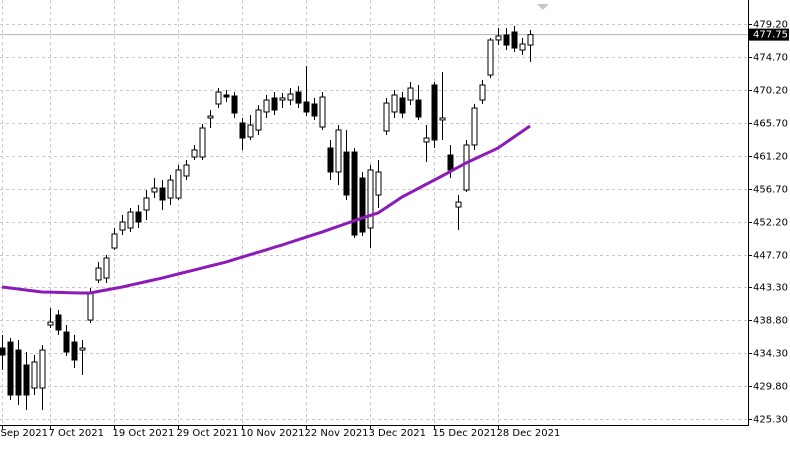  What do you see at coordinates (770, 91) in the screenshot?
I see `y-tick-label: 470.20` at bounding box center [770, 91].